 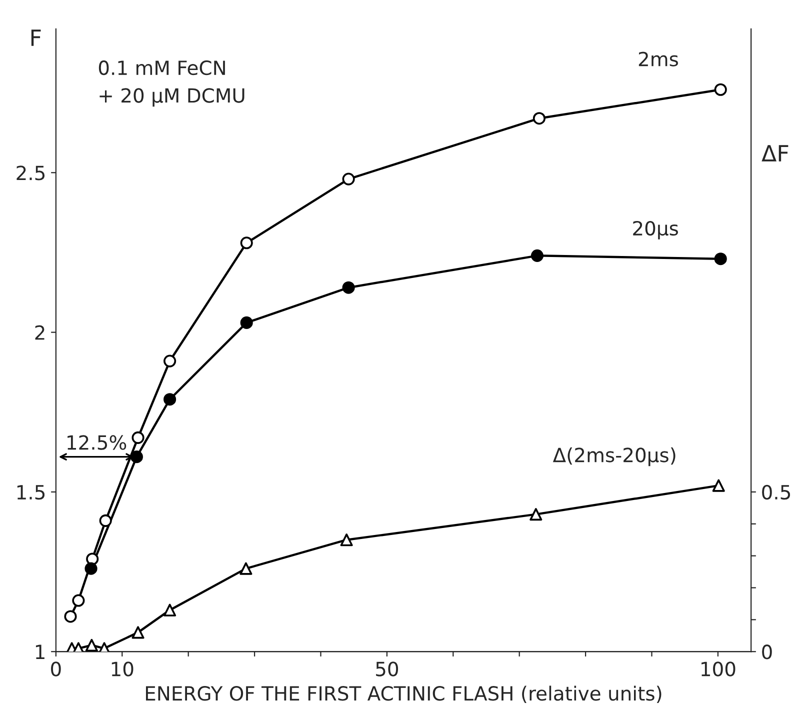 I want to click on y-tick-label: 2.5, so click(x=30, y=173).